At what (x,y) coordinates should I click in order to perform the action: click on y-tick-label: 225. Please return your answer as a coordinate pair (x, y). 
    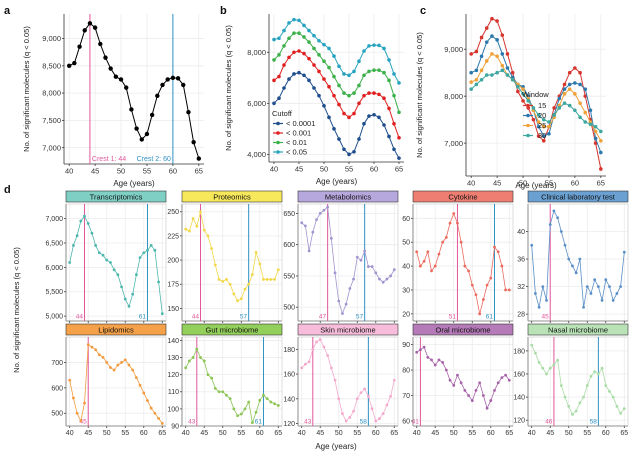
    Looking at the image, I should click on (173, 236).